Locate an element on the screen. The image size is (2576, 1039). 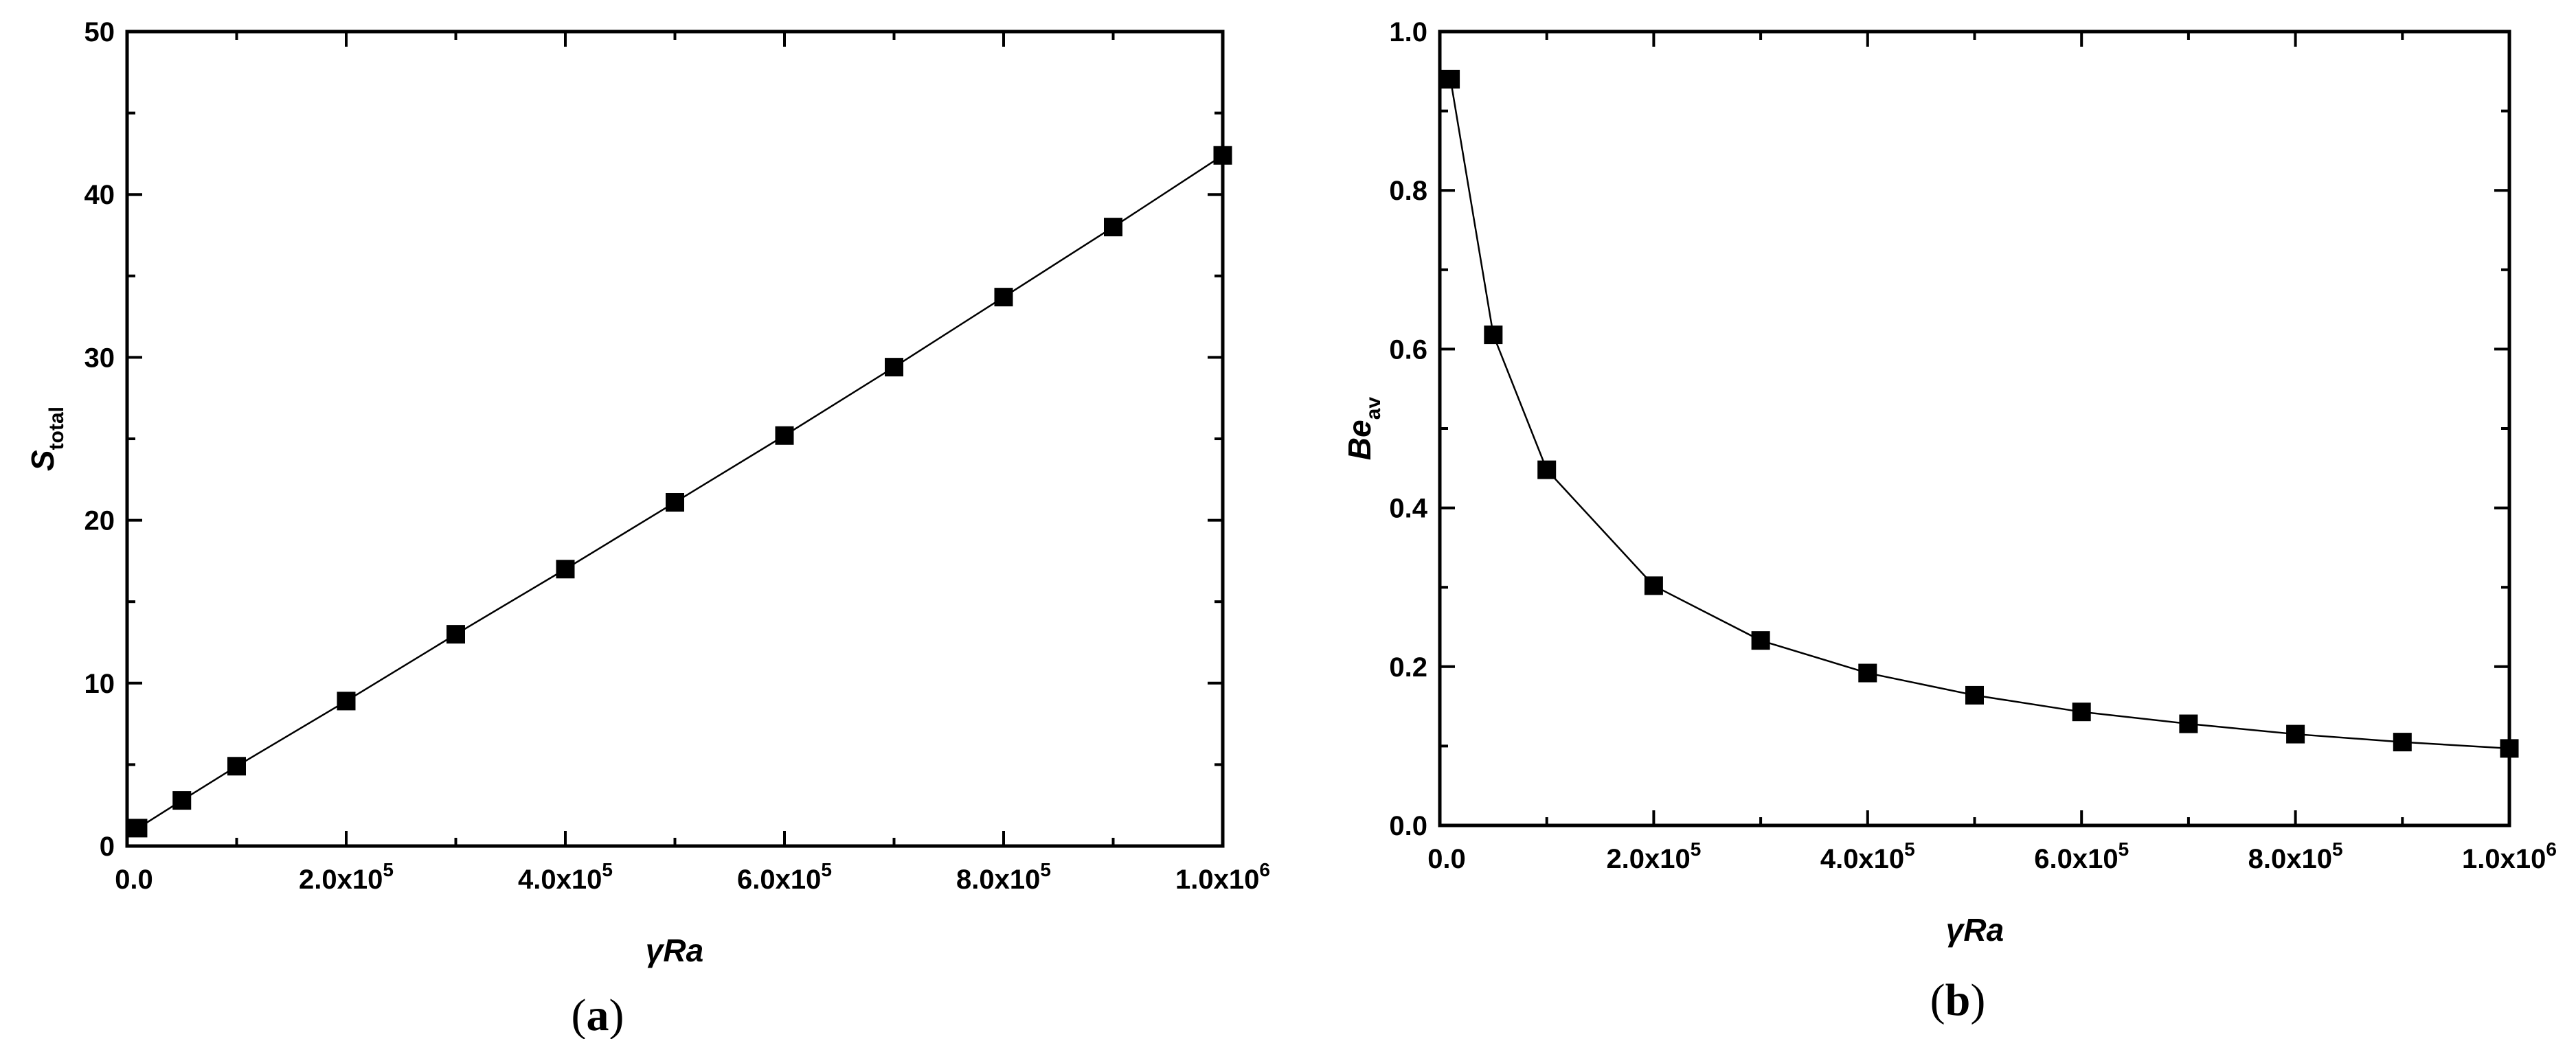
y-tick-label: 20 is located at coordinates (99, 521).